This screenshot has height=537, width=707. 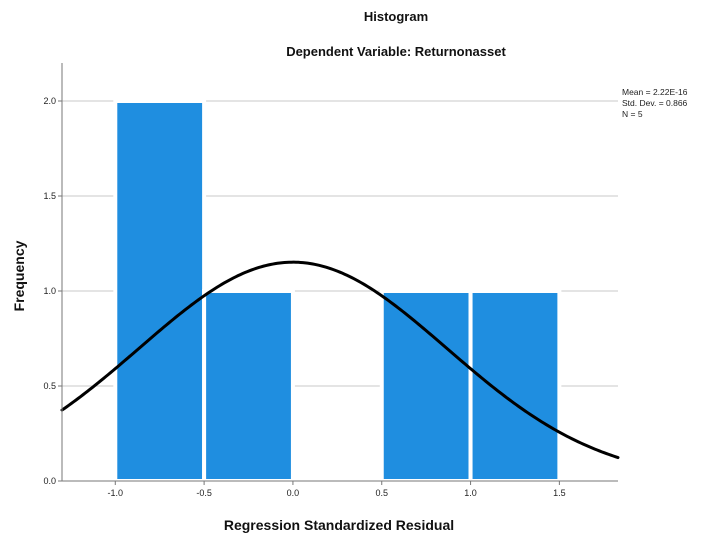 What do you see at coordinates (396, 16) in the screenshot?
I see `chart-title: Histogram` at bounding box center [396, 16].